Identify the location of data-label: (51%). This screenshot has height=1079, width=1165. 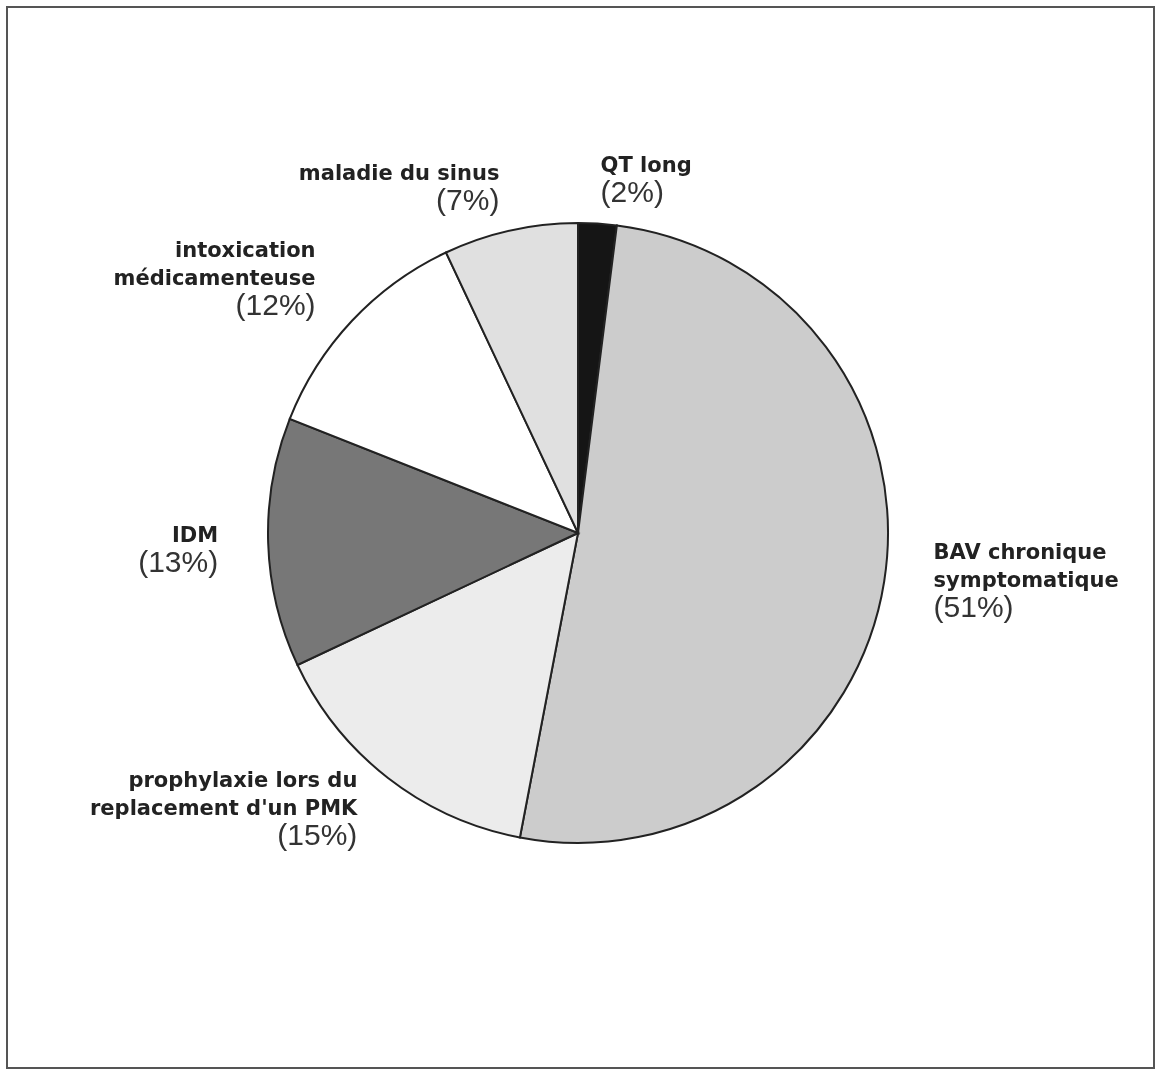
(973, 607).